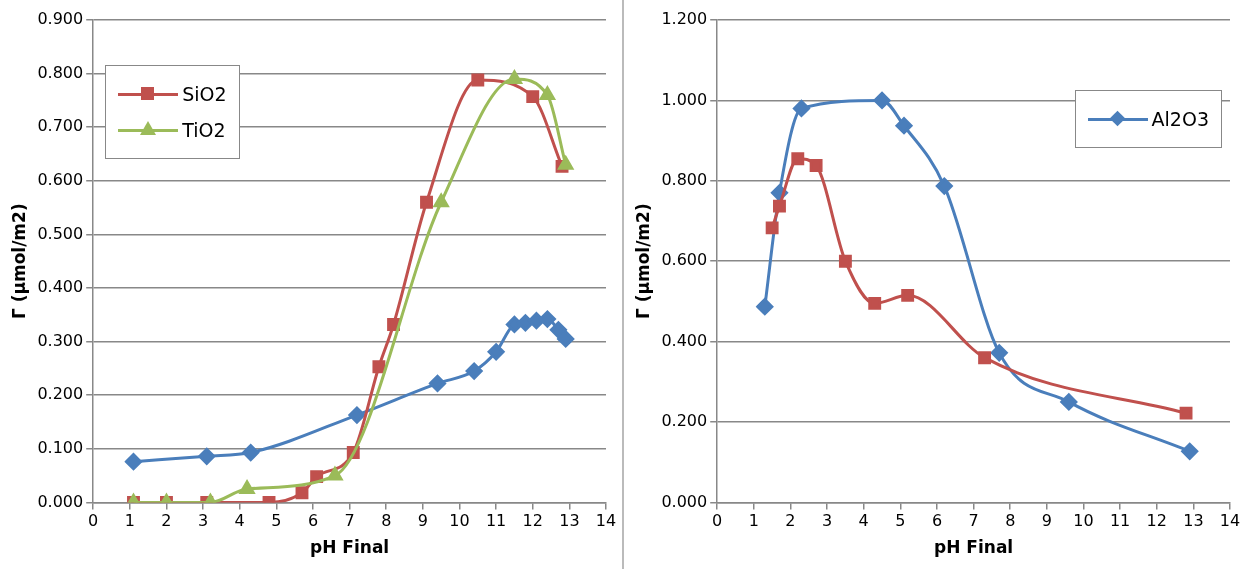  I want to click on legend-label: SiO2, so click(204, 94).